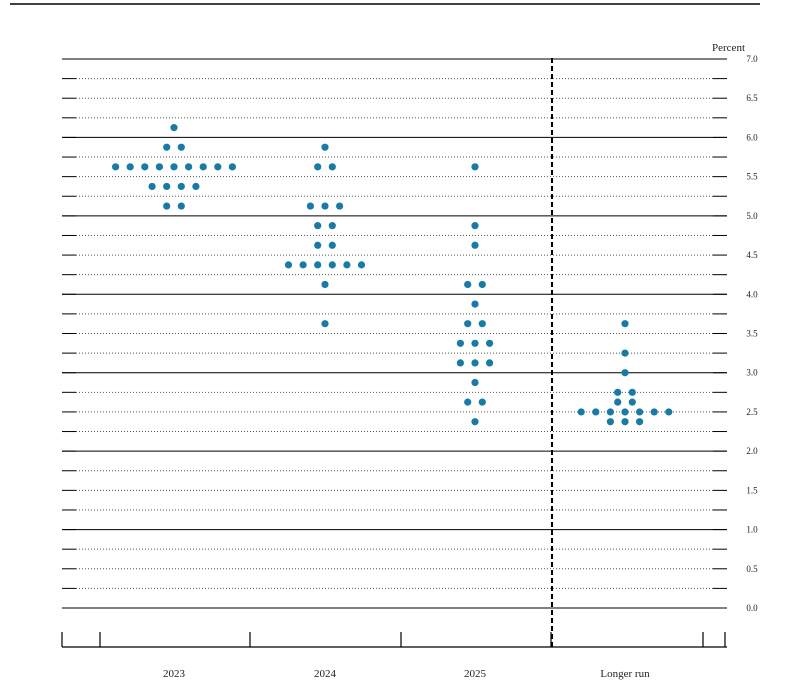 Image resolution: width=800 pixels, height=693 pixels. I want to click on y-tick-label: 5.0, so click(752, 216).